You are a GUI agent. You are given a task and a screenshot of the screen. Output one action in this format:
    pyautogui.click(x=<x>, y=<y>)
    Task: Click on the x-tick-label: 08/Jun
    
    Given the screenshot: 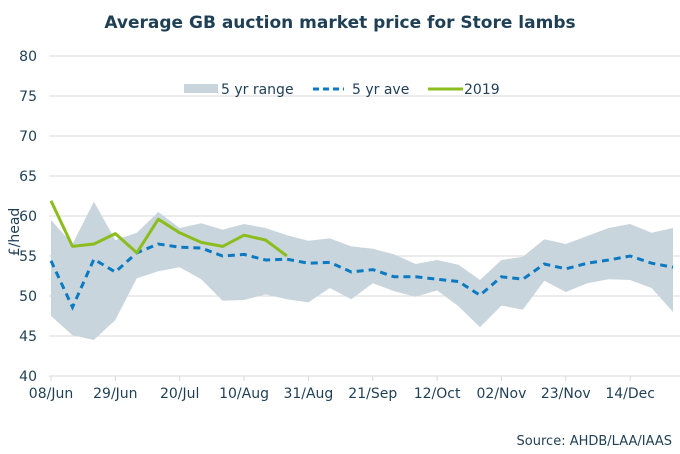 What is the action you would take?
    pyautogui.click(x=51, y=394)
    